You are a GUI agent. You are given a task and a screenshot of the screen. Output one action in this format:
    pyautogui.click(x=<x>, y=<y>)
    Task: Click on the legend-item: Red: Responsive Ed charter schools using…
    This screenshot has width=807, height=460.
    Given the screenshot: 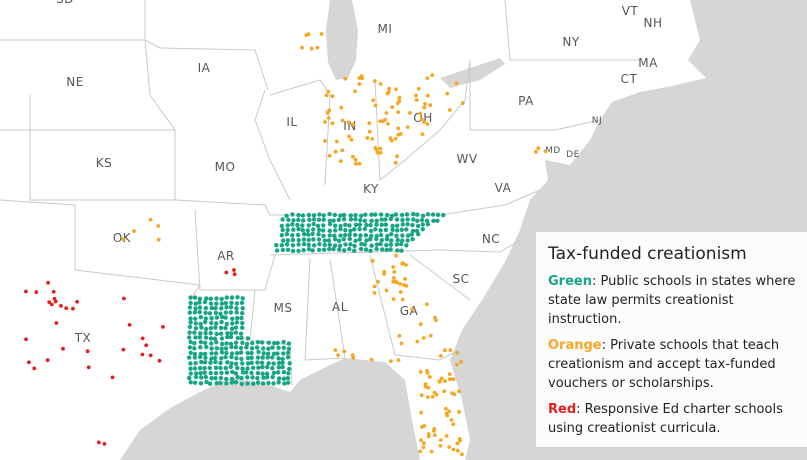 What is the action you would take?
    pyautogui.click(x=672, y=419)
    